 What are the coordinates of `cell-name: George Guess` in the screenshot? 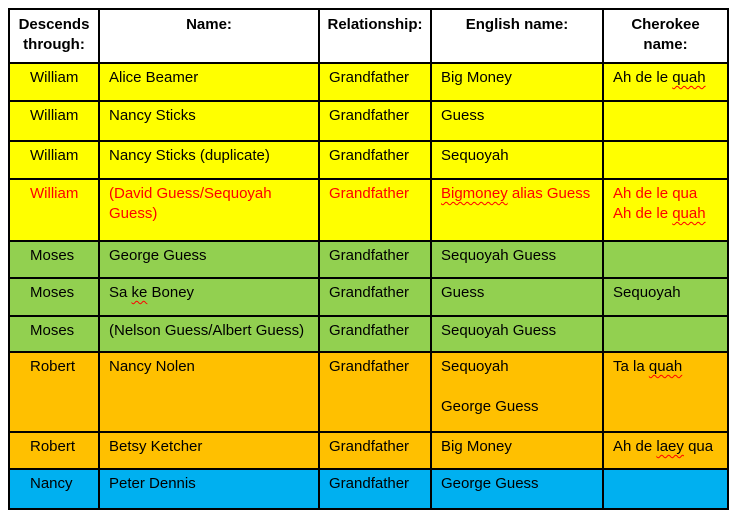 It's located at (209, 259).